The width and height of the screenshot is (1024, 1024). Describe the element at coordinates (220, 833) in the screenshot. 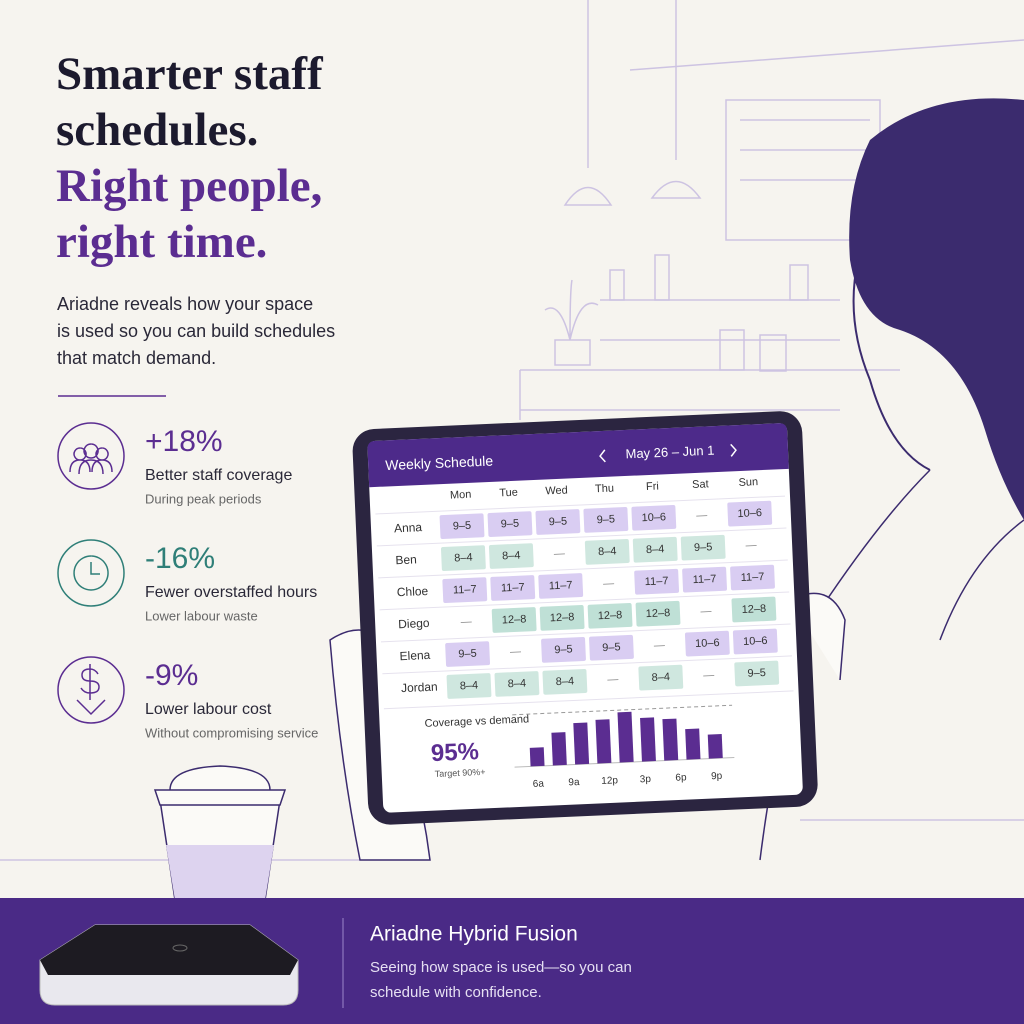

I see `coffee-cup` at that location.